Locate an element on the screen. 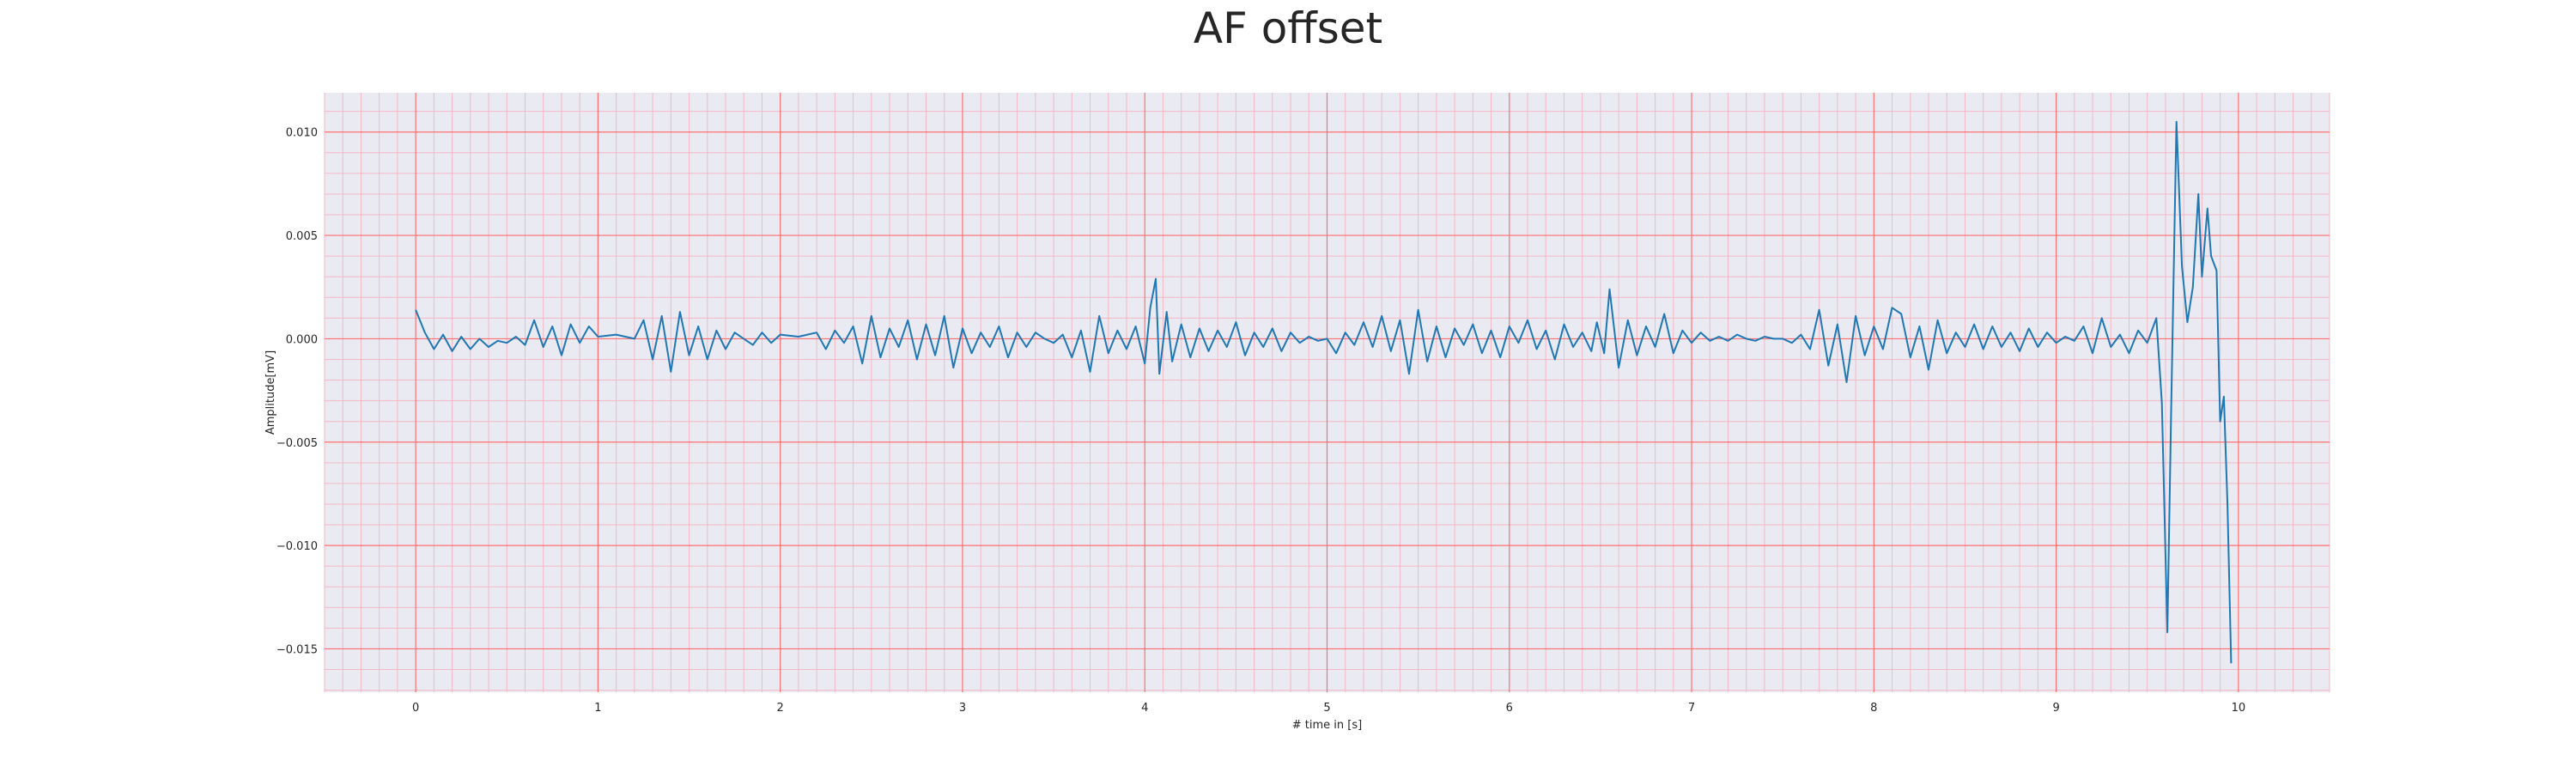 This screenshot has height=773, width=2576. x-tick-label: 10 is located at coordinates (2239, 708).